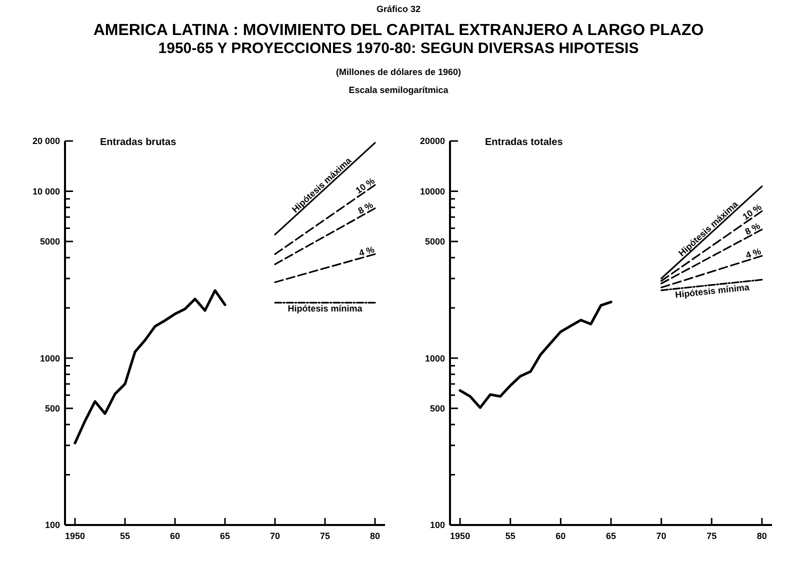 Image resolution: width=797 pixels, height=563 pixels. I want to click on y-tick-label: 10 000, so click(46, 191).